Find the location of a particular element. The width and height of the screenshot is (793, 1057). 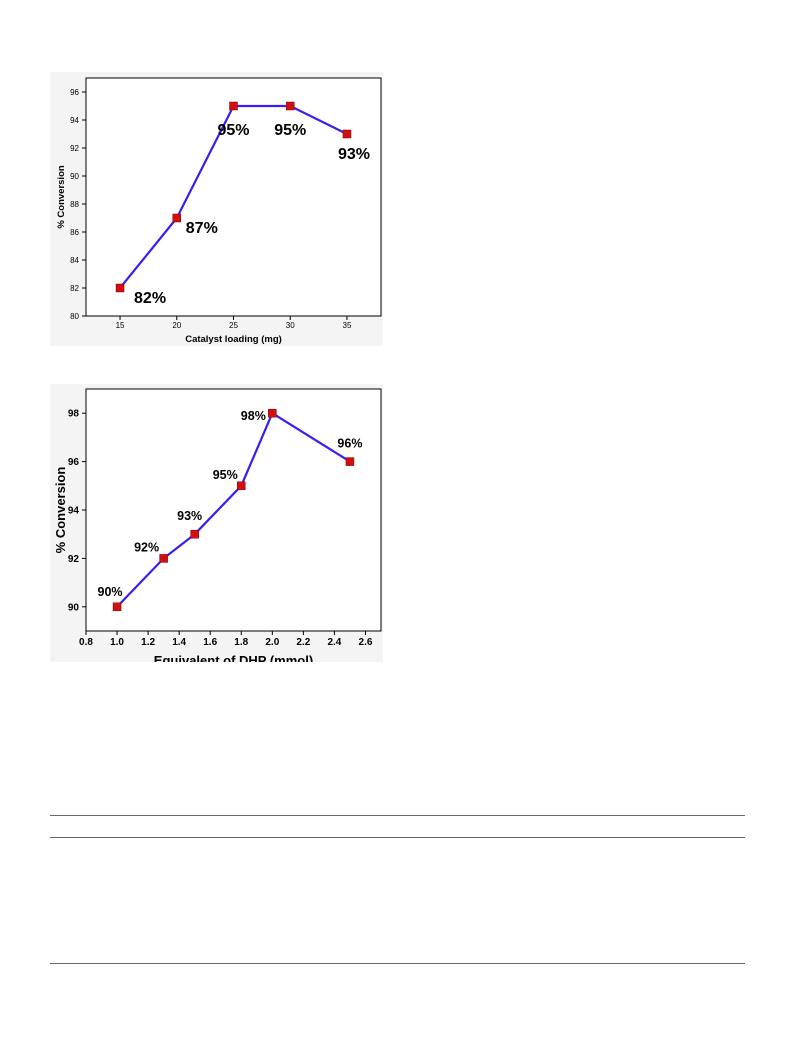

x-tick-label: 2.6 is located at coordinates (366, 642).